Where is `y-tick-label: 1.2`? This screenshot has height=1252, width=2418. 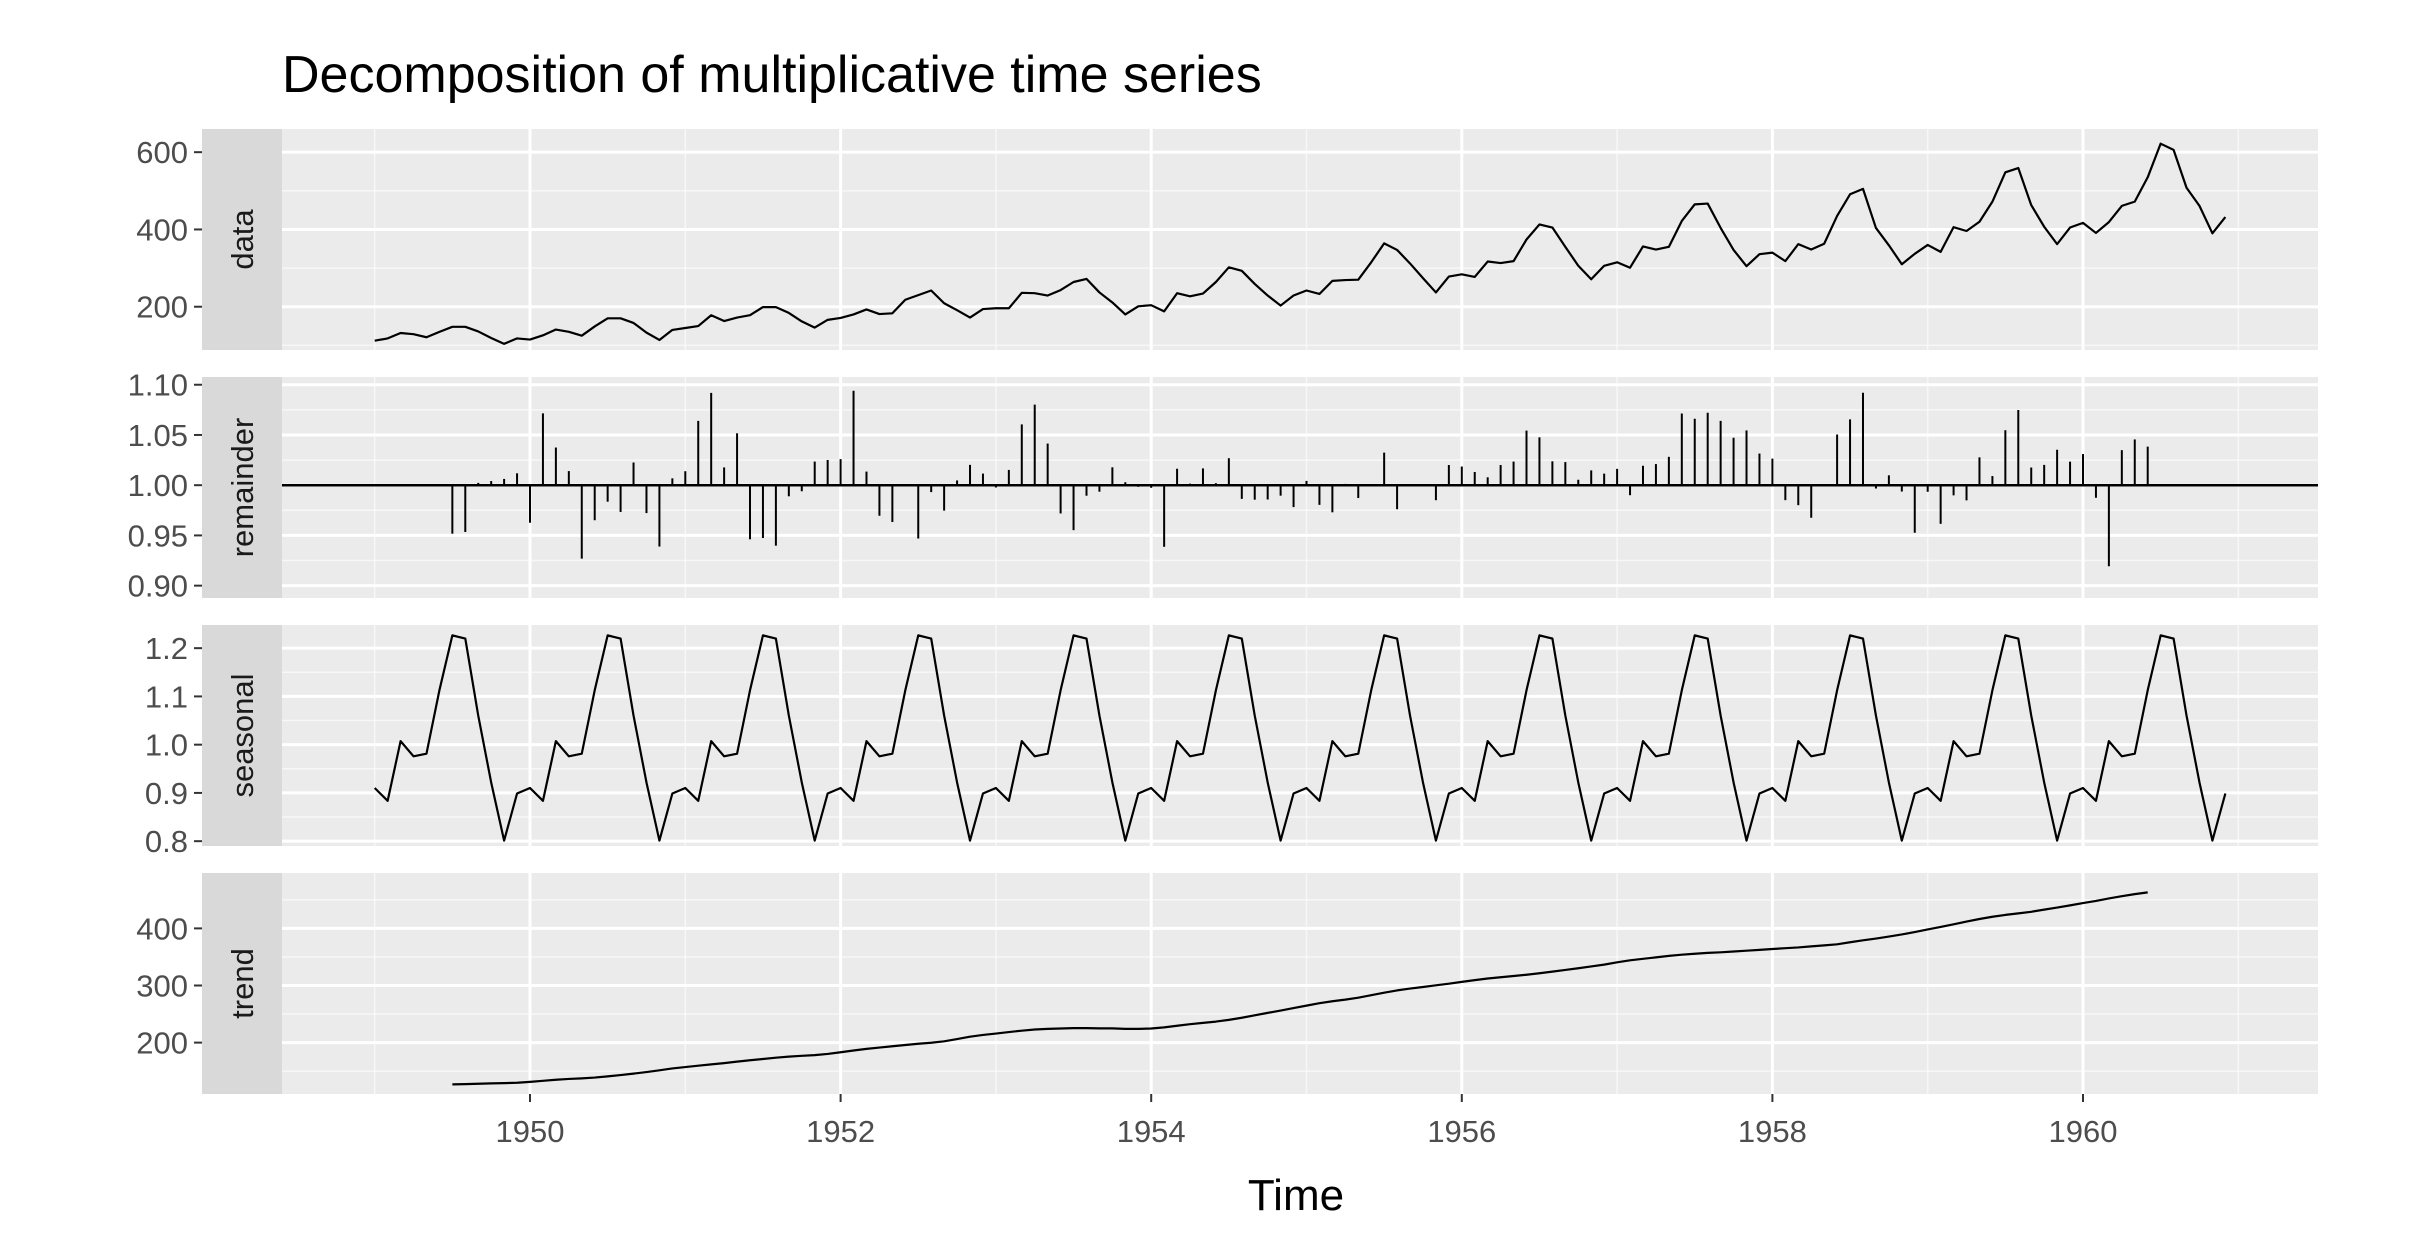
y-tick-label: 1.2 is located at coordinates (166, 648).